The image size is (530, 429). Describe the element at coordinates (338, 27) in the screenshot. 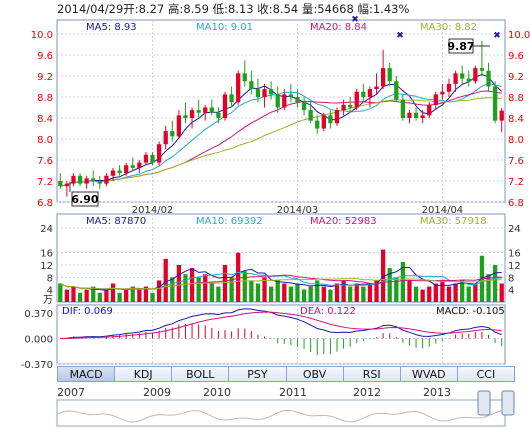

I see `ma-legend: MA20: 8.84` at that location.